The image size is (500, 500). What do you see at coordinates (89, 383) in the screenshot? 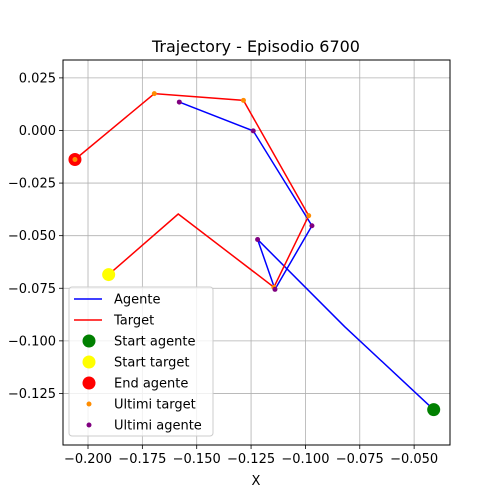
I see `legend-handle-end-agente` at bounding box center [89, 383].